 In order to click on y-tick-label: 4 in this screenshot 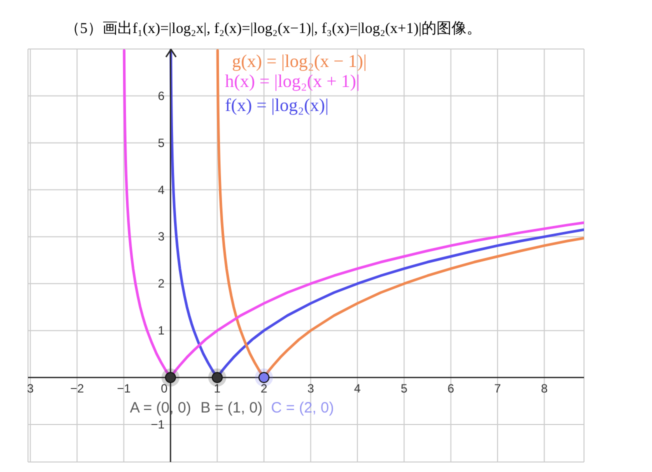, I will do `click(161, 189)`.